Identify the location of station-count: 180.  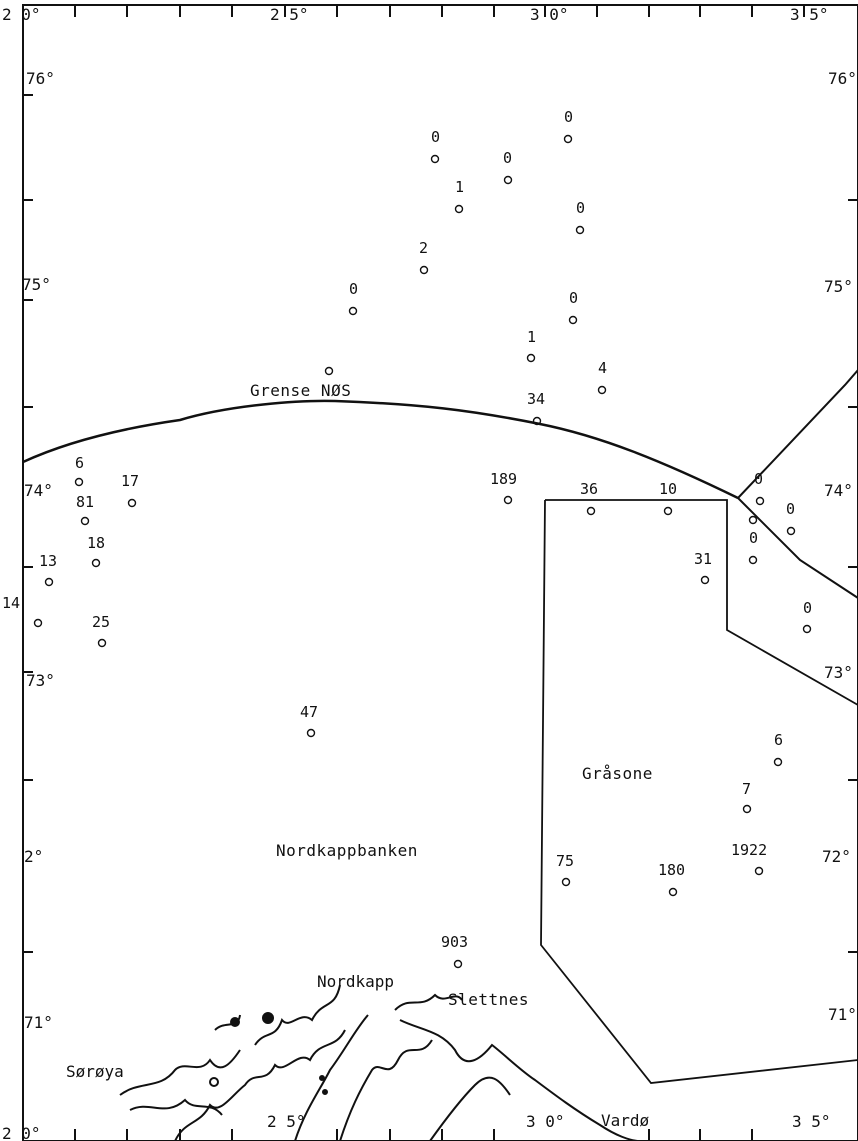
(671, 870).